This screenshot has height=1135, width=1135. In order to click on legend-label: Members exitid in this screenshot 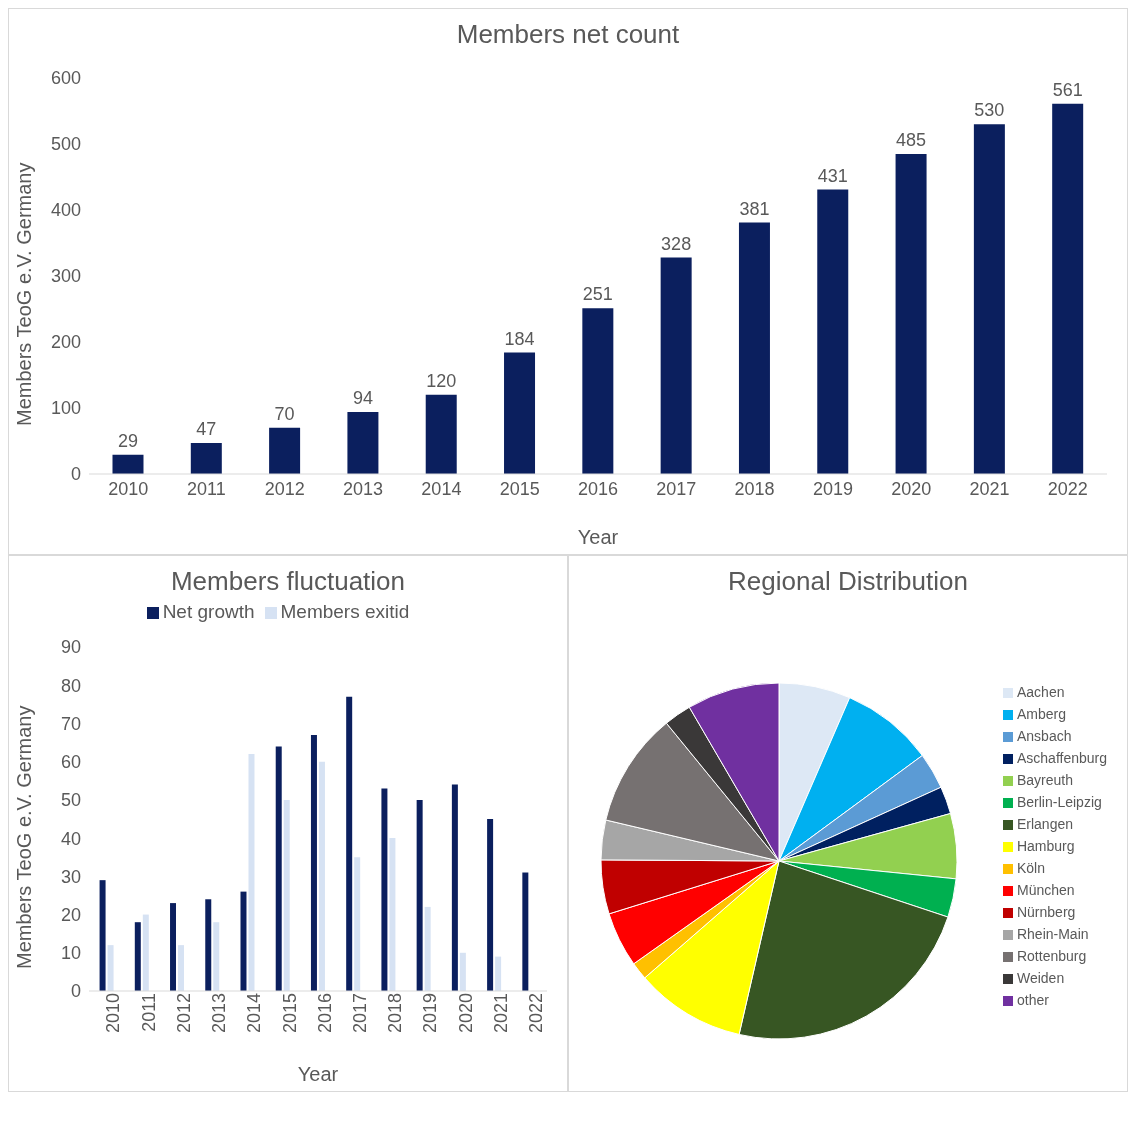, I will do `click(345, 611)`.